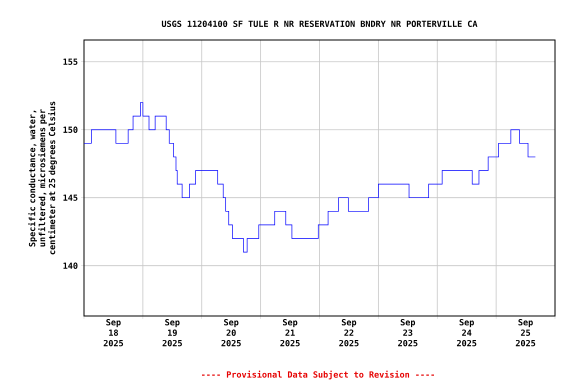  I want to click on text: ---- Provisional Data Subject to Revision ----, so click(318, 375).